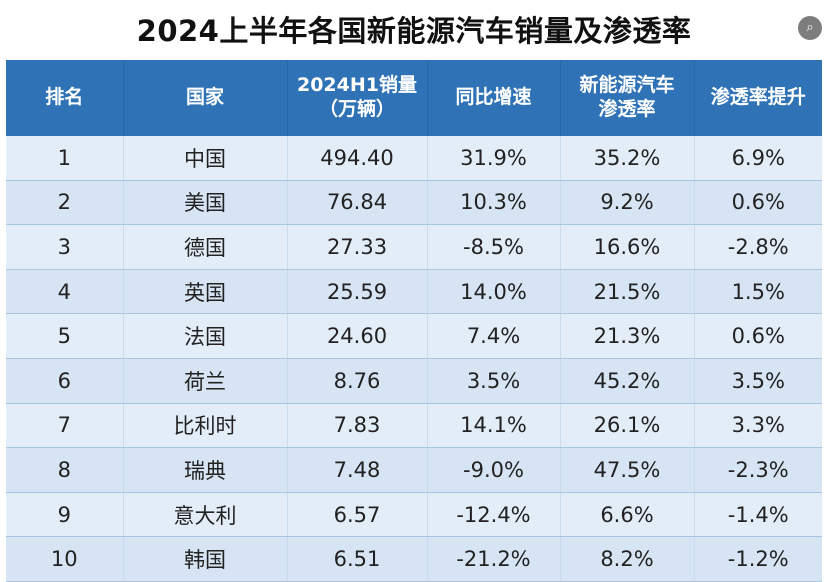  Describe the element at coordinates (494, 203) in the screenshot. I see `cell-growth: 10.3%` at that location.